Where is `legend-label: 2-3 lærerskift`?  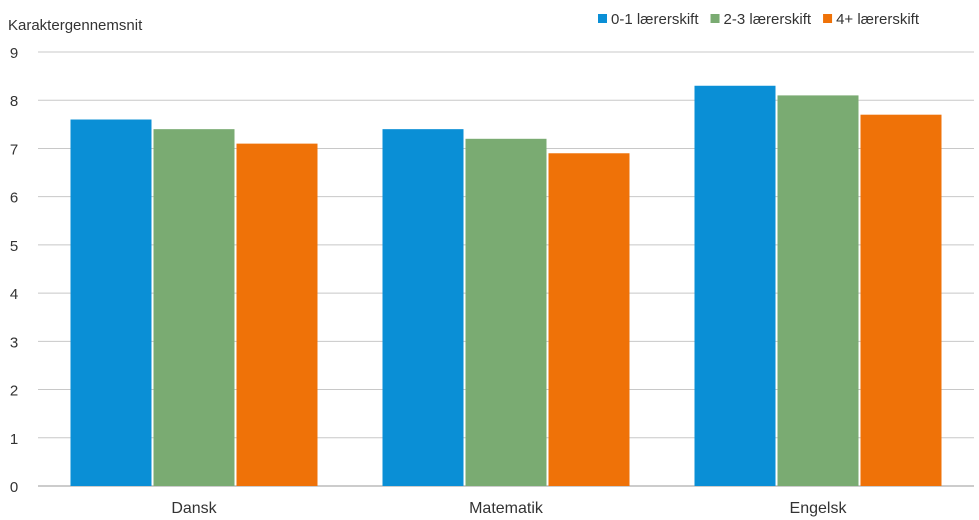
legend-label: 2-3 lærerskift is located at coordinates (768, 19).